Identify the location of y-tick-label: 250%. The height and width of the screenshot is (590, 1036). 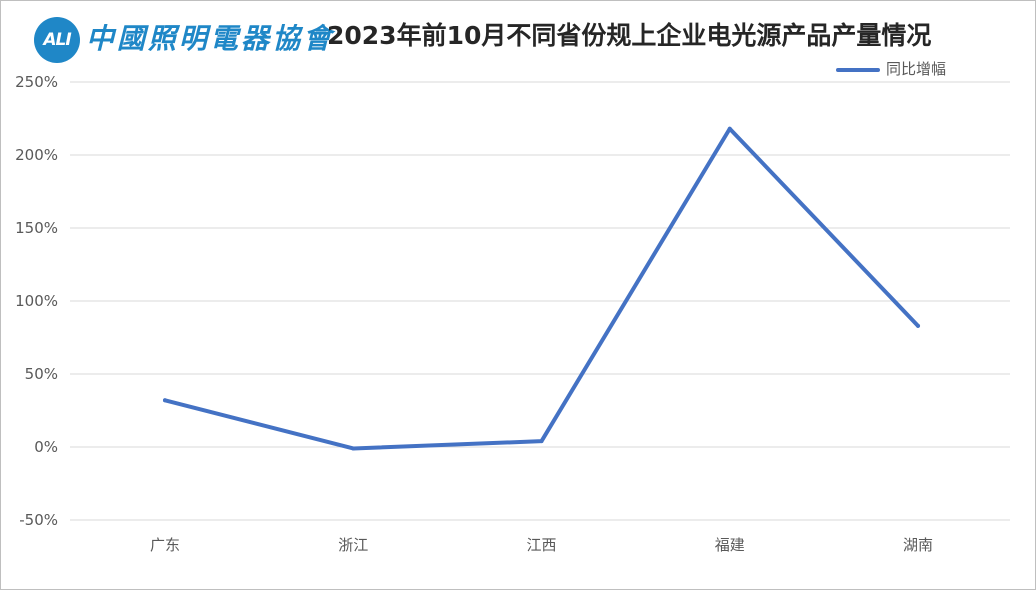
(36, 82).